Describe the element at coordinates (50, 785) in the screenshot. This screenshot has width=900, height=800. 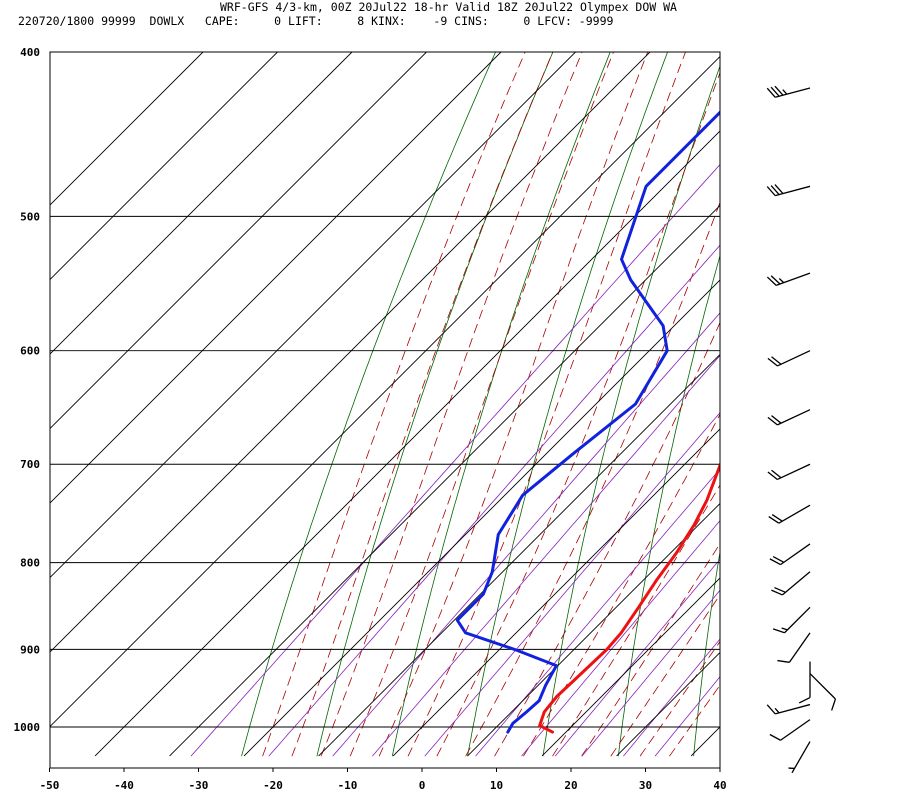
I see `x-tick-label: -50` at that location.